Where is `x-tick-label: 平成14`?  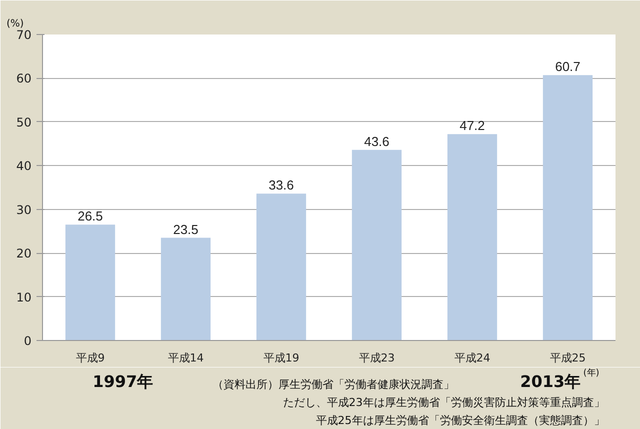
x-tick-label: 平成14 is located at coordinates (186, 358).